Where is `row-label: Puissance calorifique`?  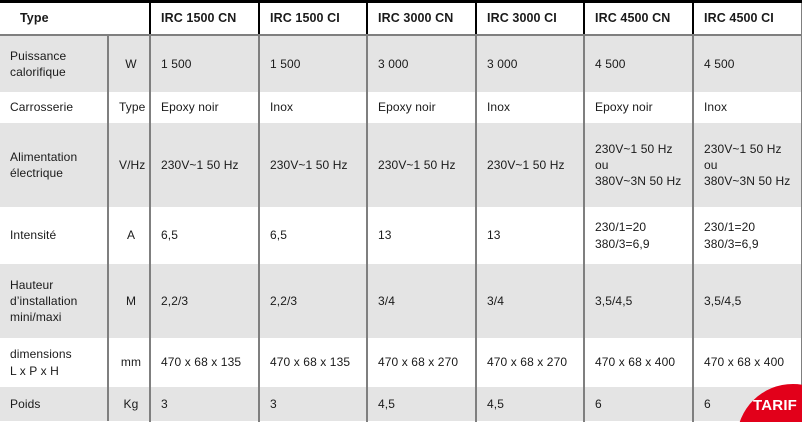
row-label: Puissance calorifique is located at coordinates (54, 63).